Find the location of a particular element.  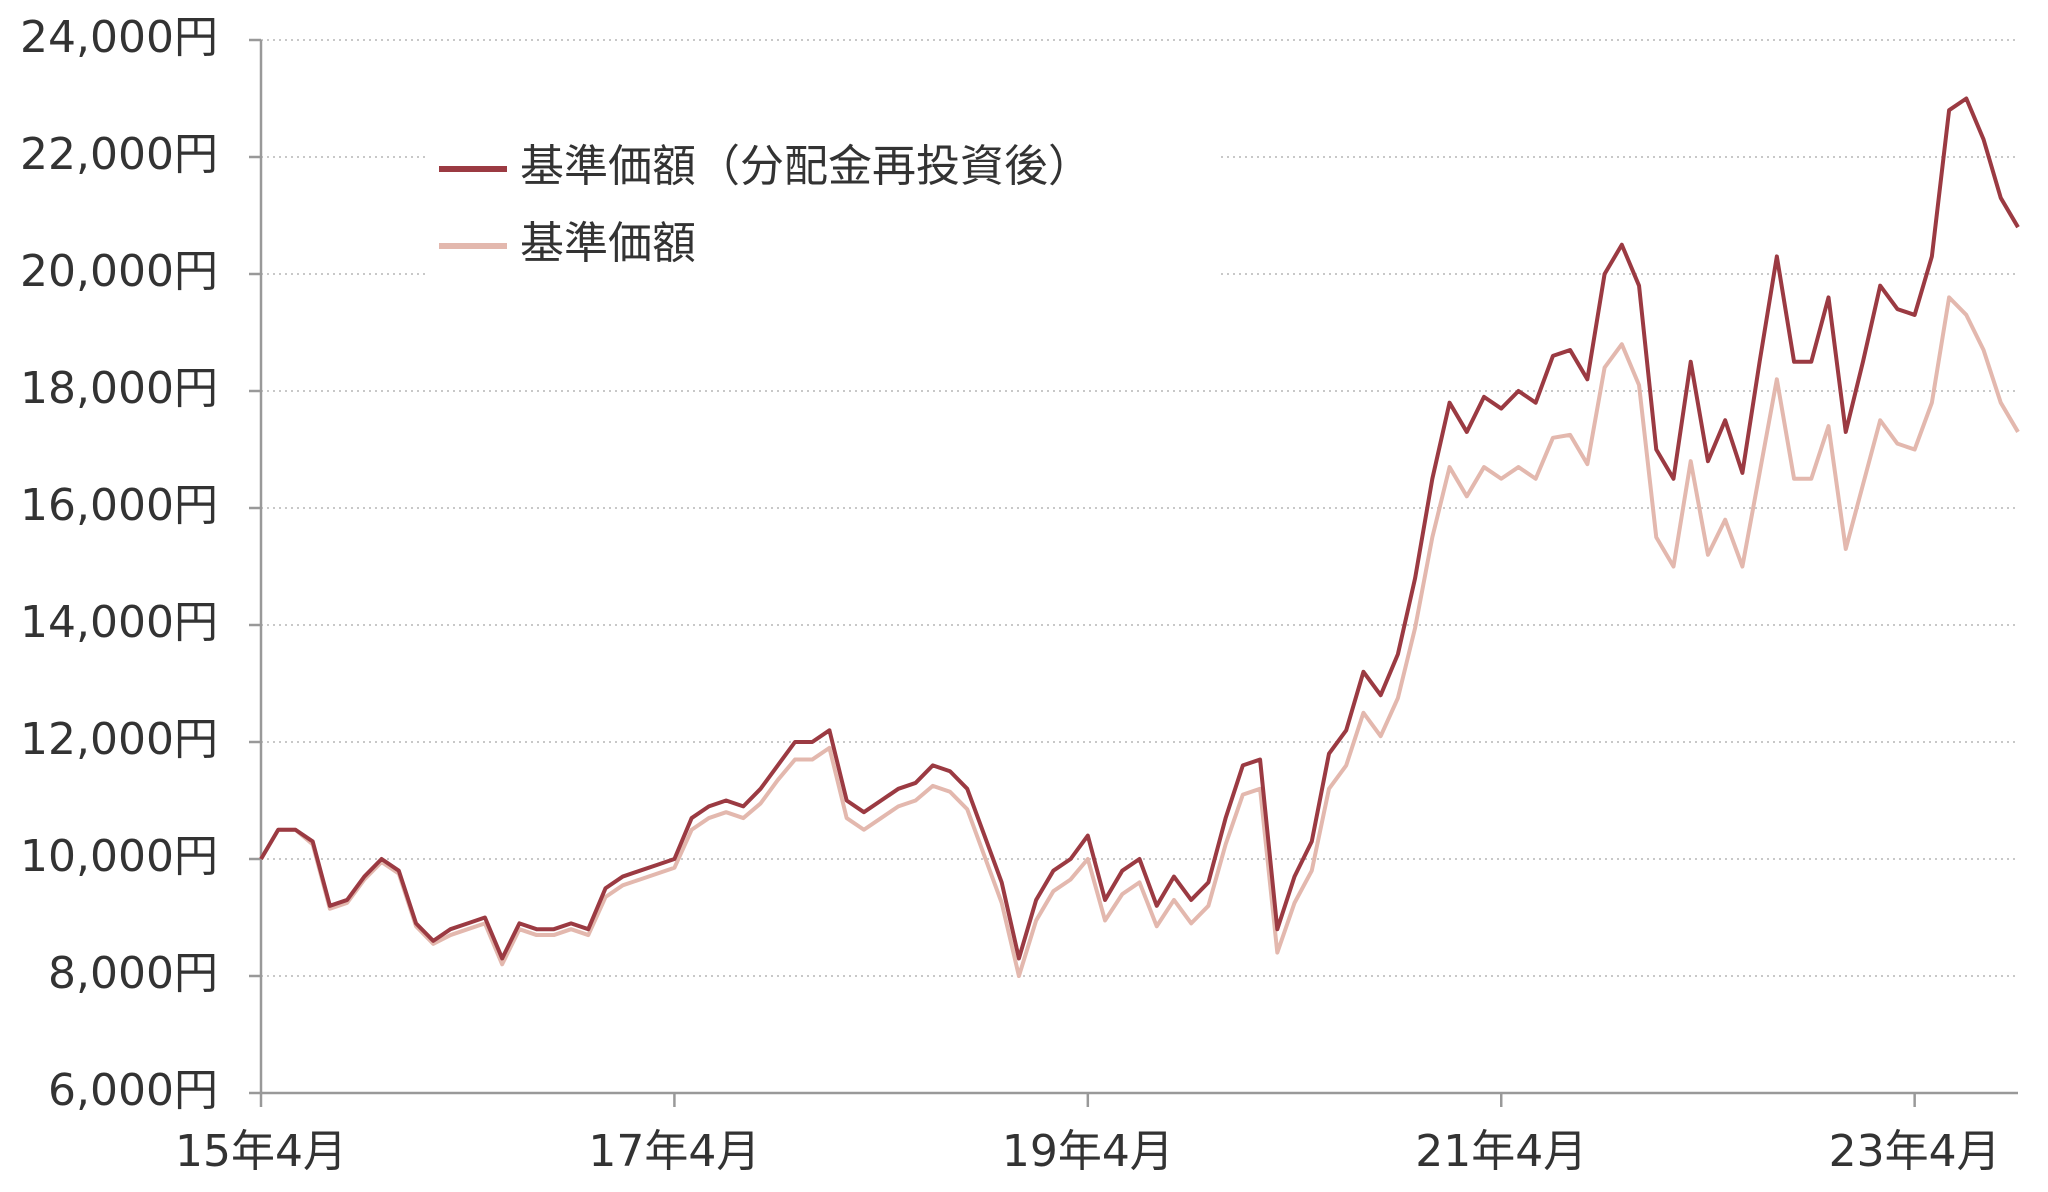

y-tick-label: 8,000円 is located at coordinates (133, 973).